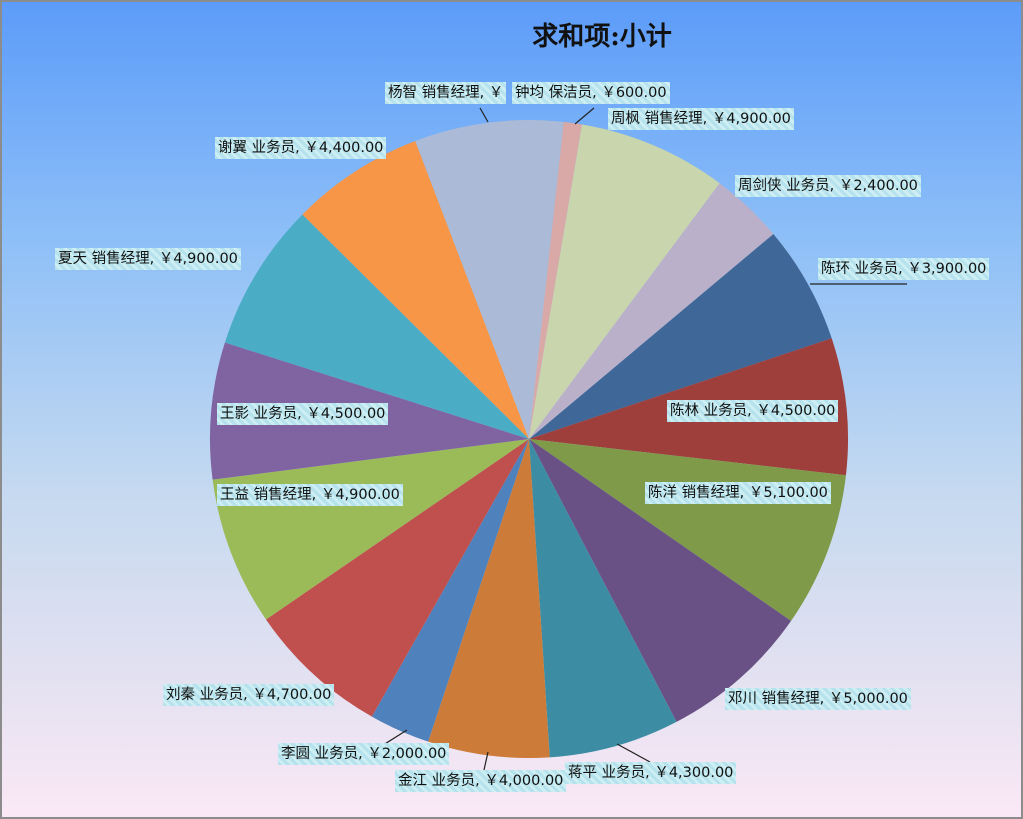 The width and height of the screenshot is (1023, 819). Describe the element at coordinates (651, 773) in the screenshot. I see `data-label: 蒋平 业务员, ￥4,300.00` at that location.